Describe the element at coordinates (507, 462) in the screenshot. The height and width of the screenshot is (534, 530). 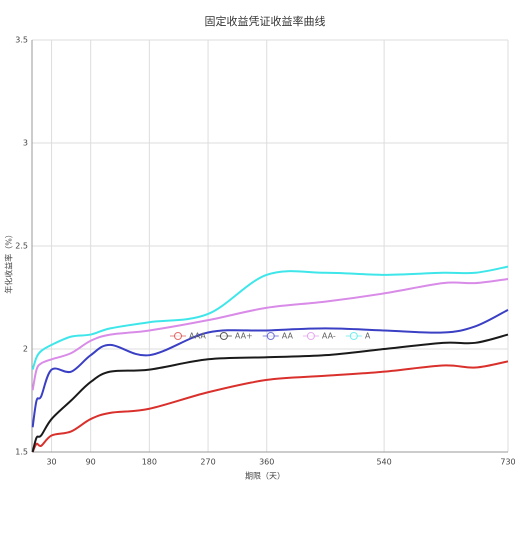
I see `x-tick-label: 730` at that location.